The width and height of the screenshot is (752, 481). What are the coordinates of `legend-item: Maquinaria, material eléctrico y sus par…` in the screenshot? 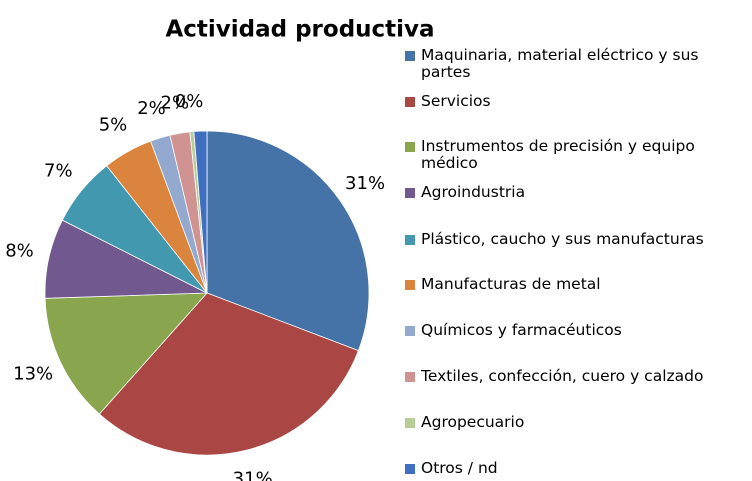 It's located at (575, 64).